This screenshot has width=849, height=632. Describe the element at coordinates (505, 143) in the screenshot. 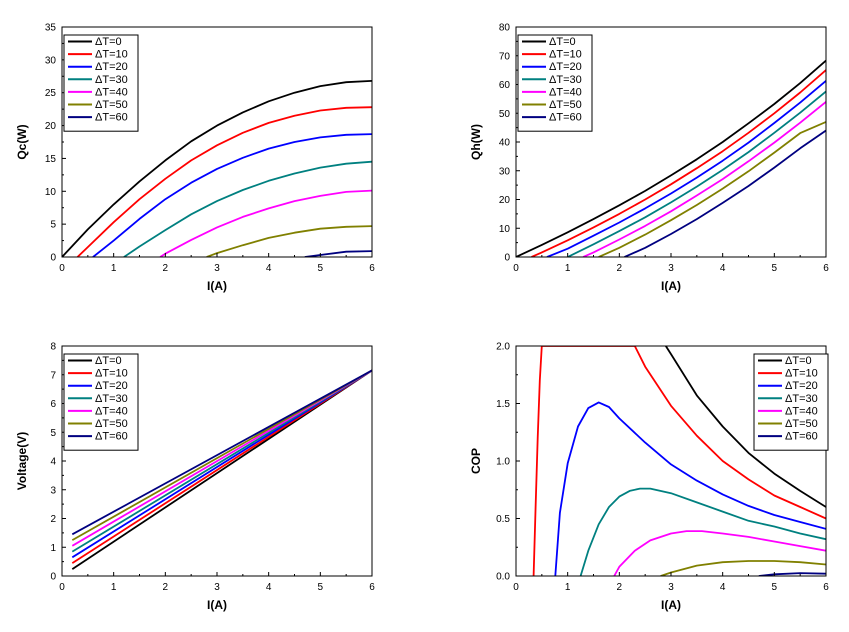

I see `y-tick-label: 40` at that location.